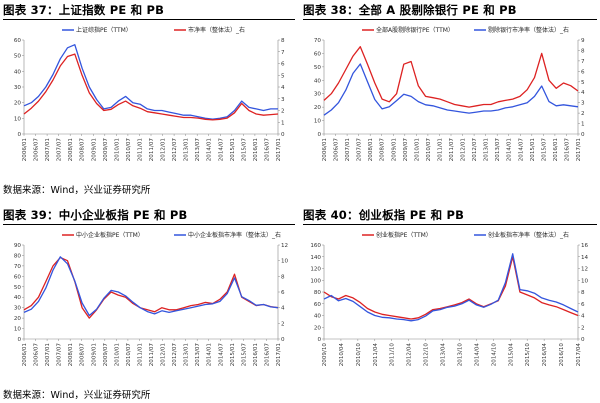 The width and height of the screenshot is (600, 403). What do you see at coordinates (233, 355) in the screenshot?
I see `x-tick-label: 2015/01` at bounding box center [233, 355].